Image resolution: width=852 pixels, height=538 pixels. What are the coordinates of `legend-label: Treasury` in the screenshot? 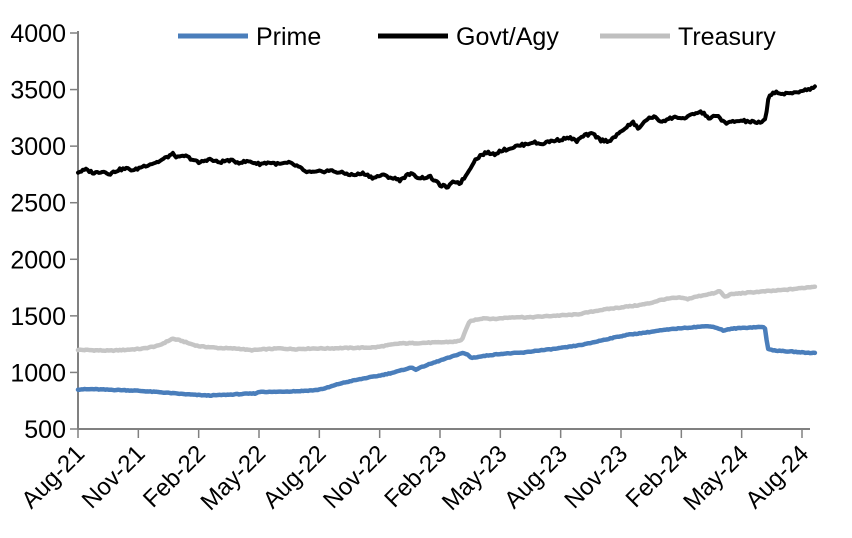 It's located at (727, 37).